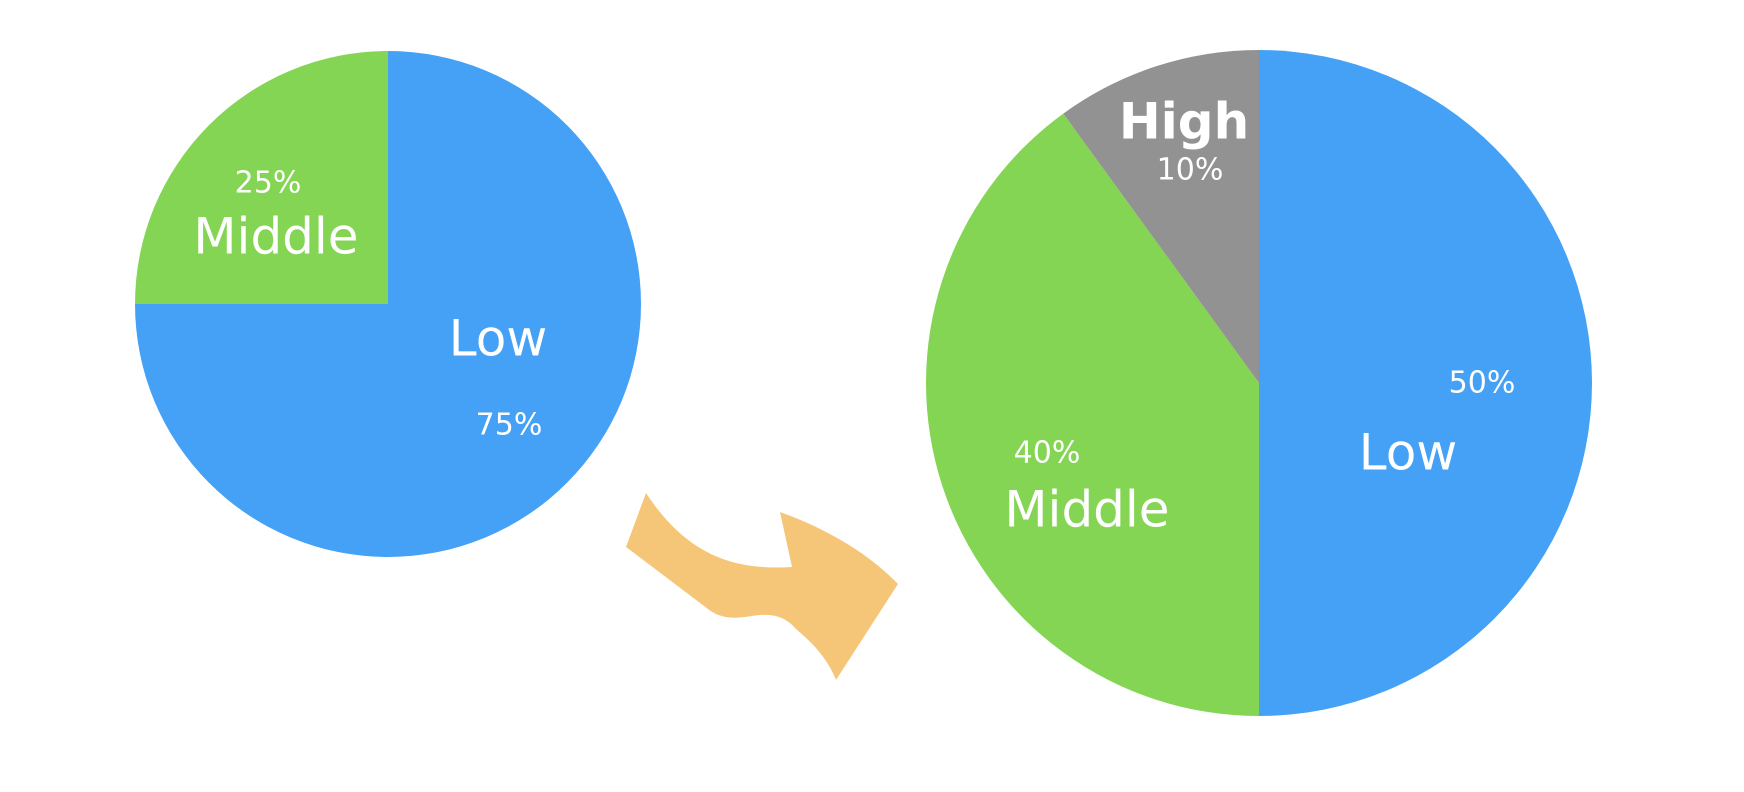 Image resolution: width=1744 pixels, height=792 pixels. I want to click on slice-percent-low: 75%, so click(509, 425).